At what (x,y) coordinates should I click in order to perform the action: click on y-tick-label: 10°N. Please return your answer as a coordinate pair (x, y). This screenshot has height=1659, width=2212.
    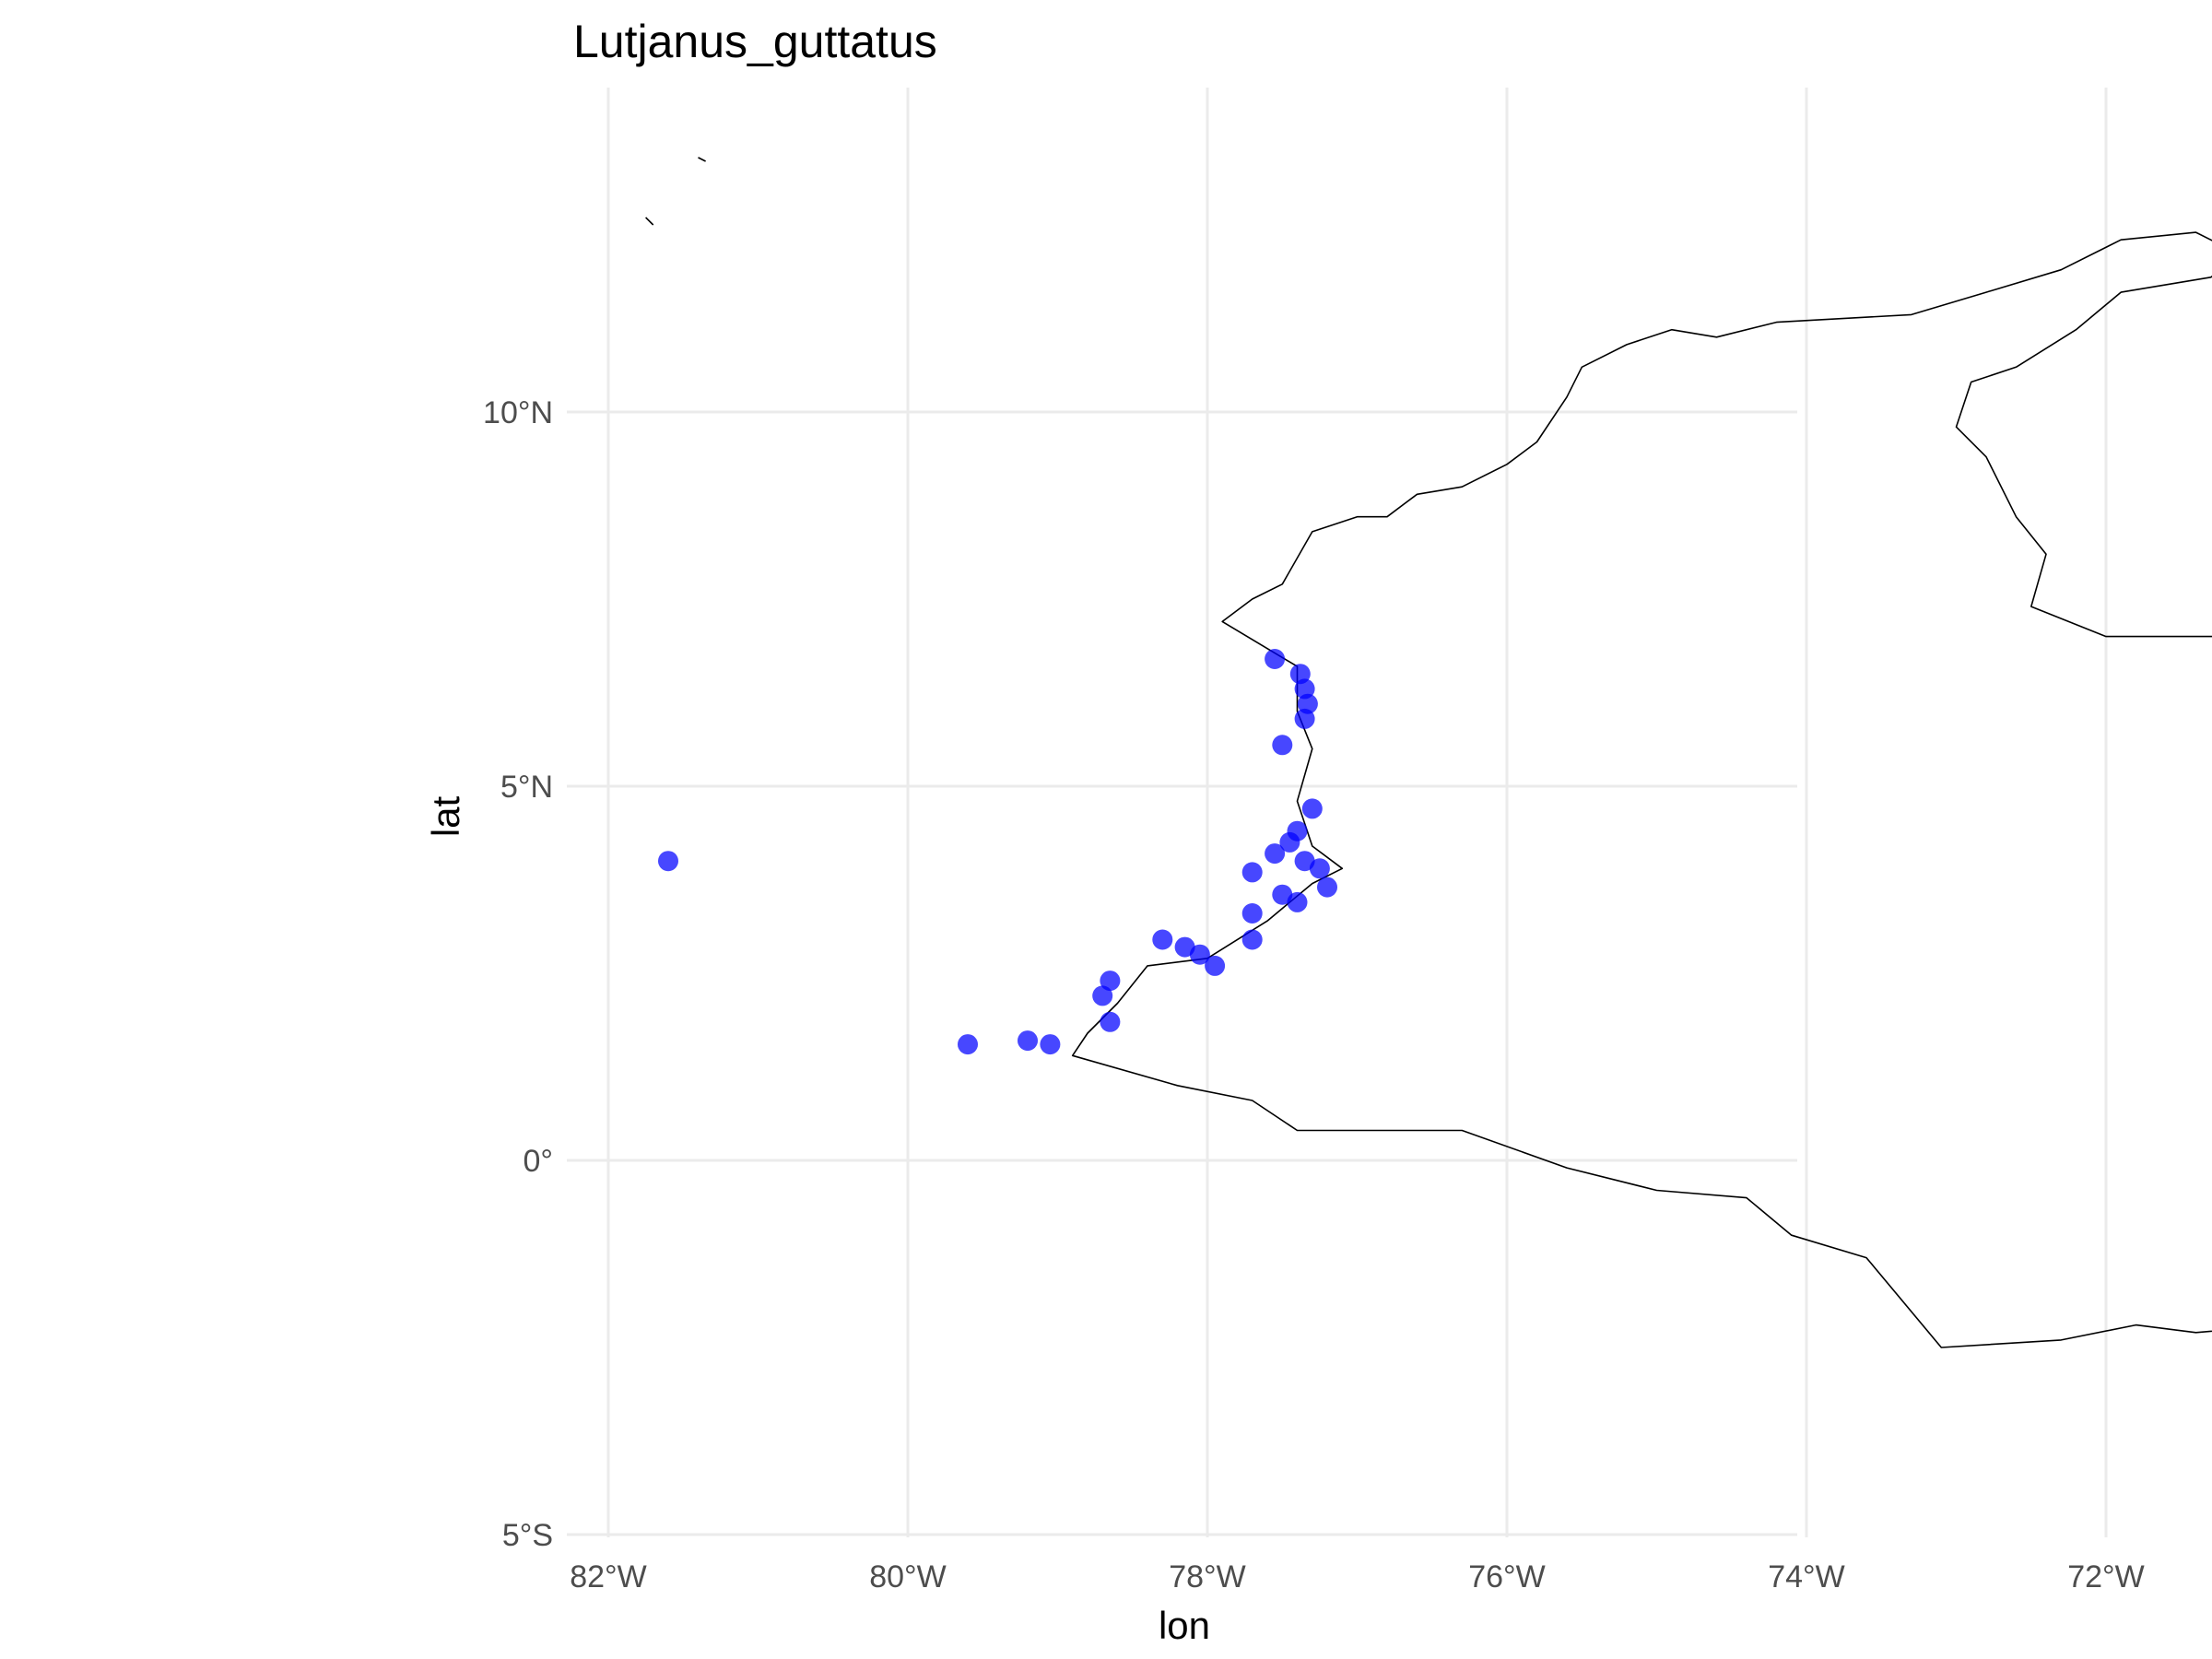
    Looking at the image, I should click on (518, 412).